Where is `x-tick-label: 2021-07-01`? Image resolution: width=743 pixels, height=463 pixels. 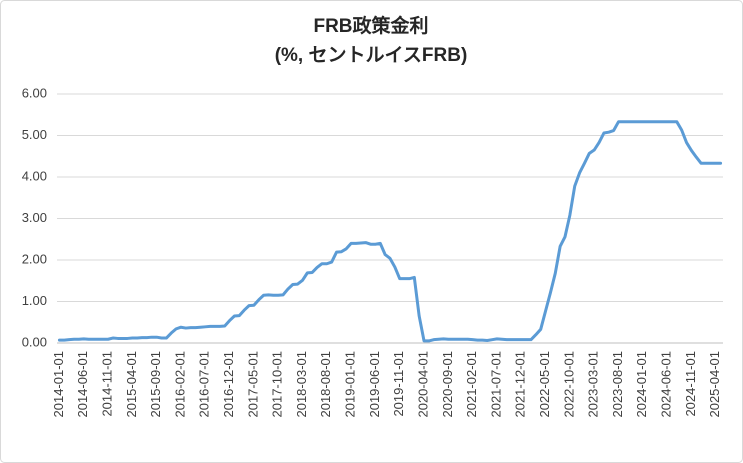
x-tick-label: 2021-07-01 is located at coordinates (495, 384).